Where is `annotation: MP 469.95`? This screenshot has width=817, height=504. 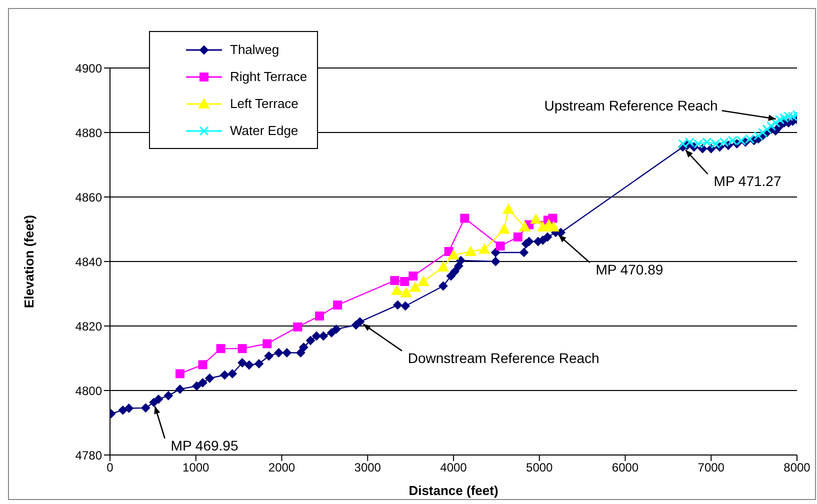 annotation: MP 469.95 is located at coordinates (204, 445).